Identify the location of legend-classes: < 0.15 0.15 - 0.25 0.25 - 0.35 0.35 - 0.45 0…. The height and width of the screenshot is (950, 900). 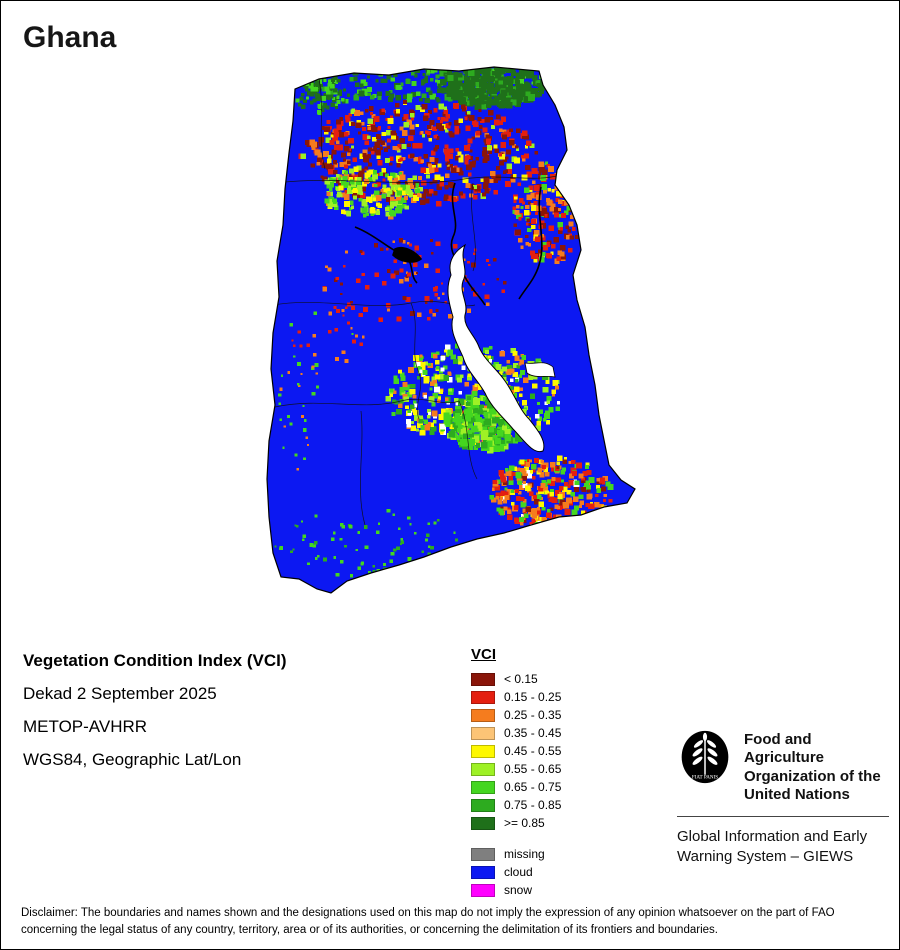
(516, 751).